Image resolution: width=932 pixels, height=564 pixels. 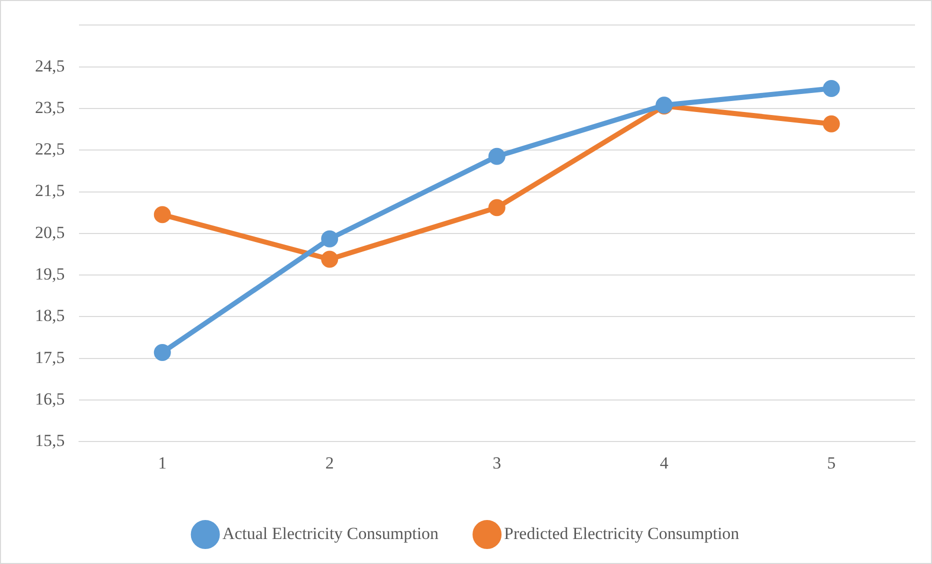 What do you see at coordinates (497, 462) in the screenshot?
I see `x-tick-label: 3` at bounding box center [497, 462].